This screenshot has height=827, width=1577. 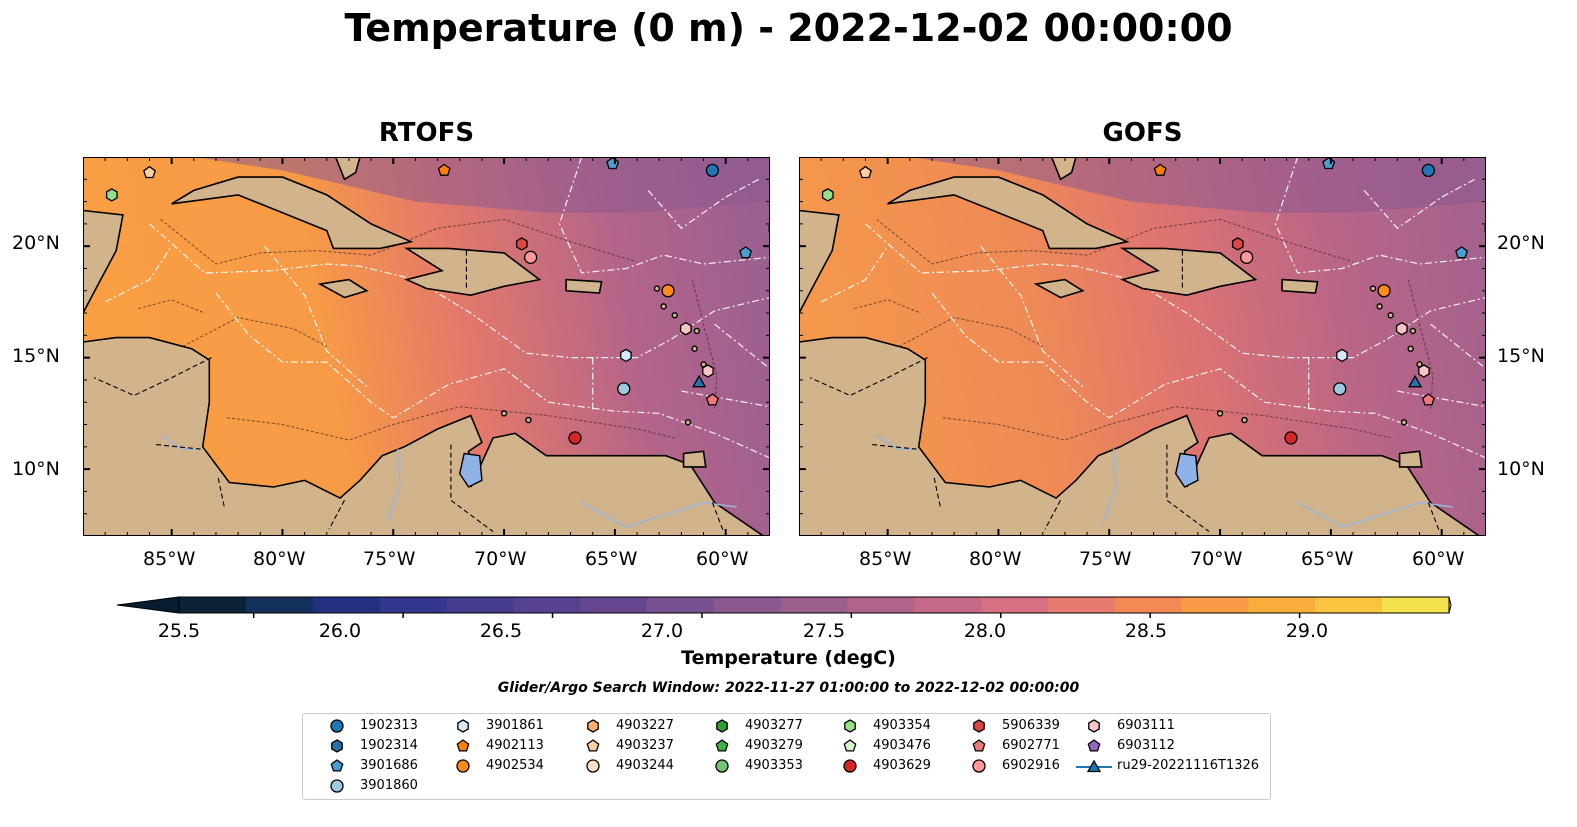 I want to click on legend-label: 1902314, so click(x=389, y=745).